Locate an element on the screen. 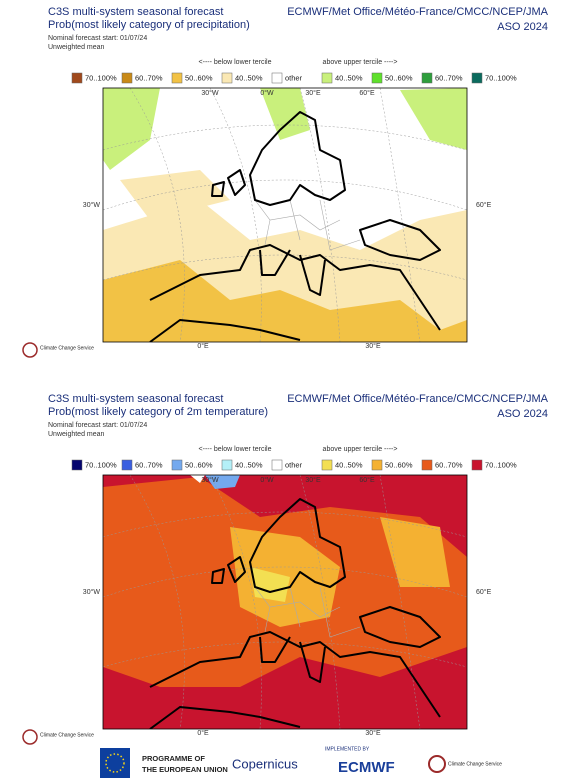  eu-stars is located at coordinates (115, 763).